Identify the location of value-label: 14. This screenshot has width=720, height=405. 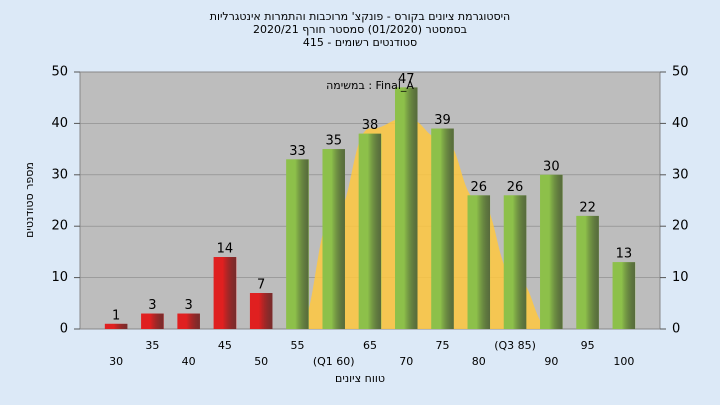
(225, 249).